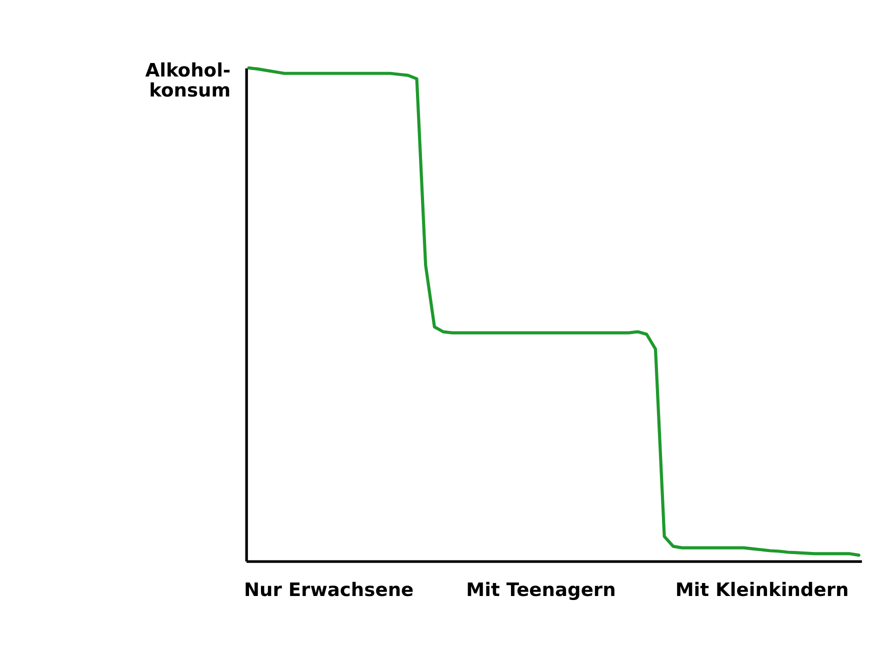  What do you see at coordinates (329, 591) in the screenshot?
I see `x-tick-label: Nur Erwachsene` at bounding box center [329, 591].